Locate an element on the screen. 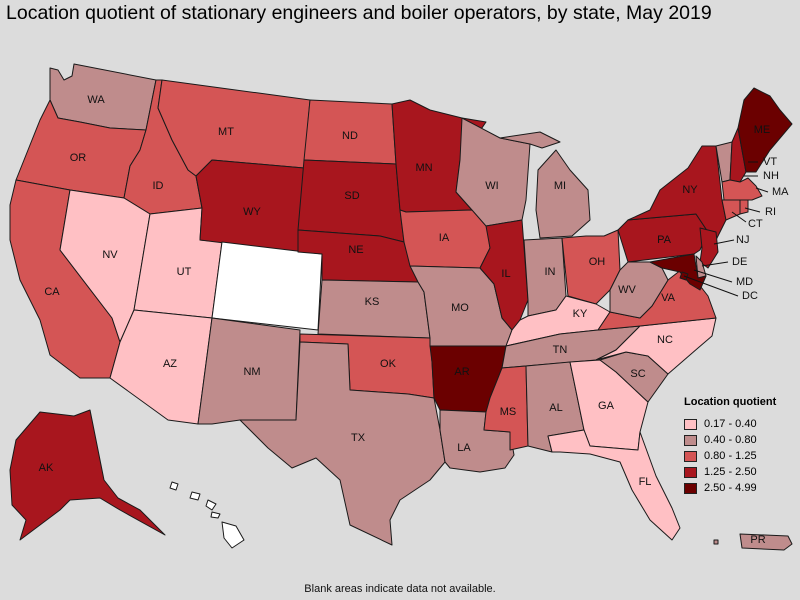 This screenshot has height=600, width=800. state-AK is located at coordinates (87, 475).